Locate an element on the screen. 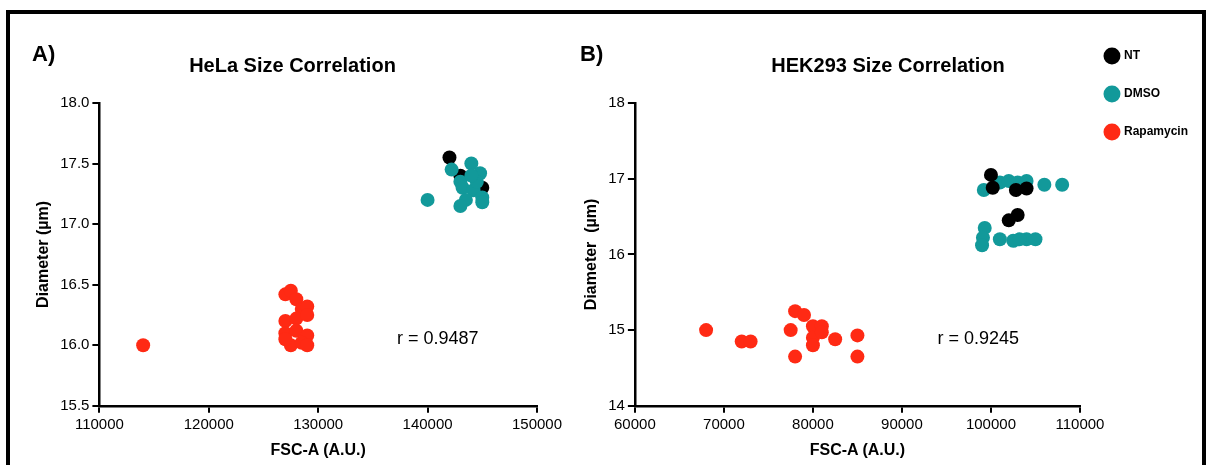  x-tick-label: 90000 is located at coordinates (902, 423).